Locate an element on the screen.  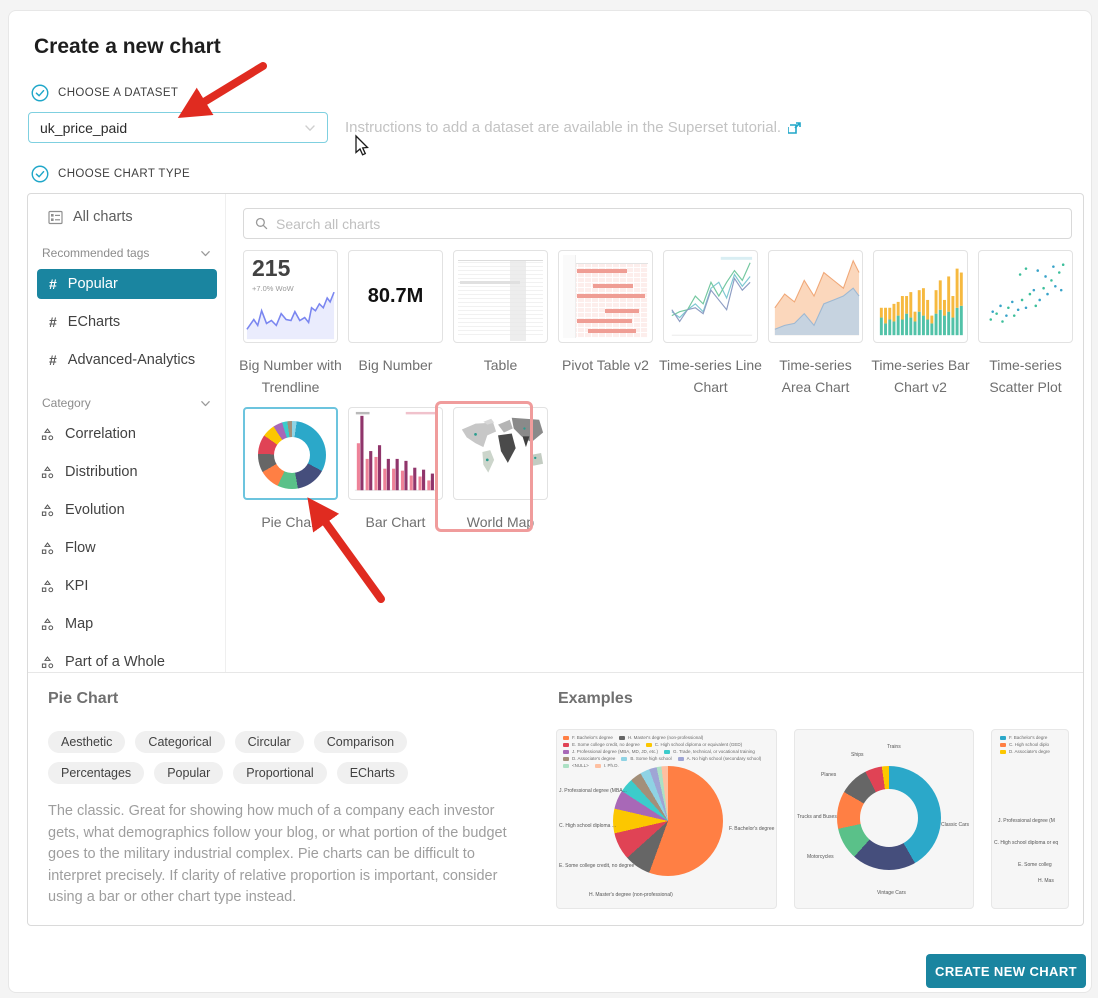
sidebar-item-kpi: KPI is located at coordinates (129, 586).